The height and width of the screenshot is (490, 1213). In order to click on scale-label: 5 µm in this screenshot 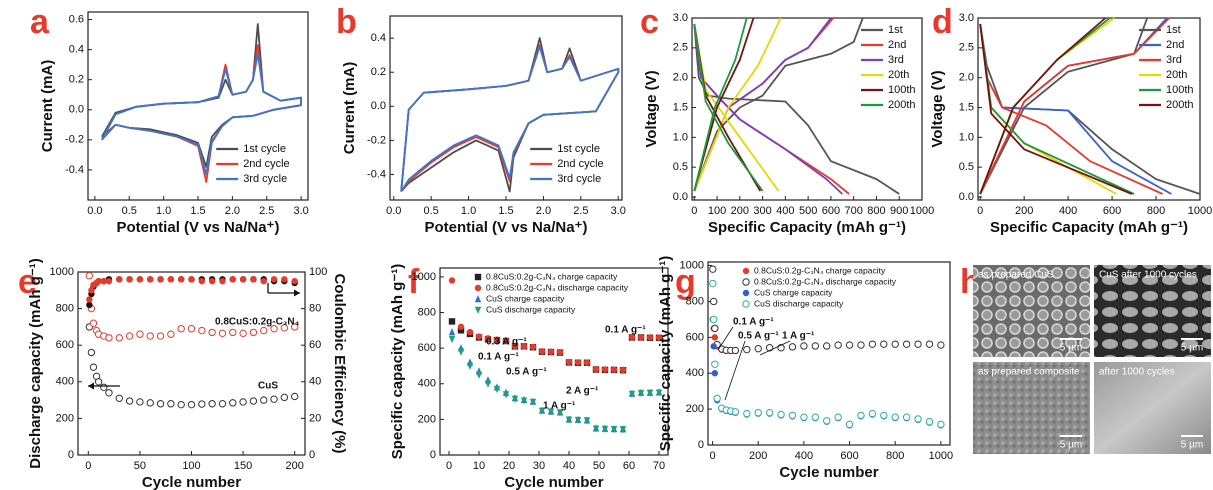, I will do `click(1071, 348)`.